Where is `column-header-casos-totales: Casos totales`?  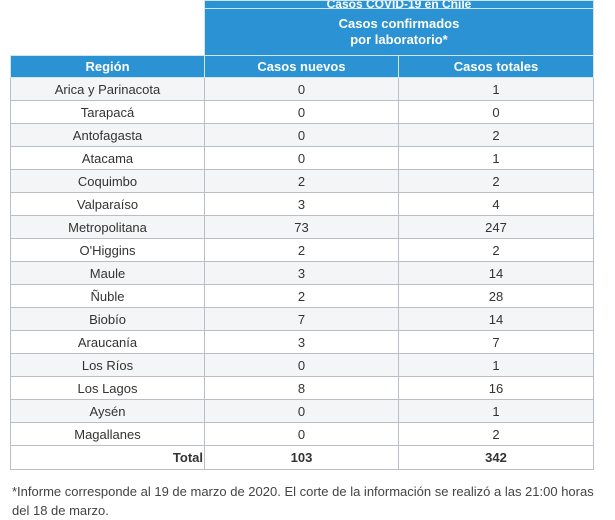 column-header-casos-totales: Casos totales is located at coordinates (496, 66).